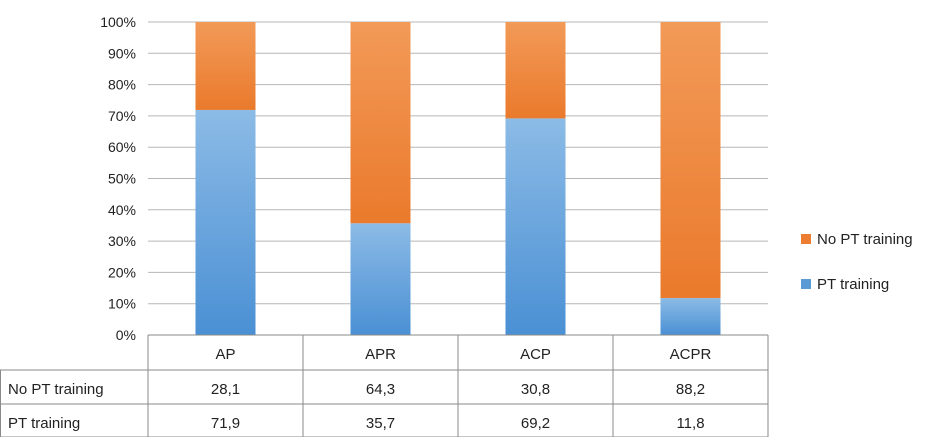 The height and width of the screenshot is (442, 943). Describe the element at coordinates (122, 147) in the screenshot. I see `y-tick-label: 60%` at that location.